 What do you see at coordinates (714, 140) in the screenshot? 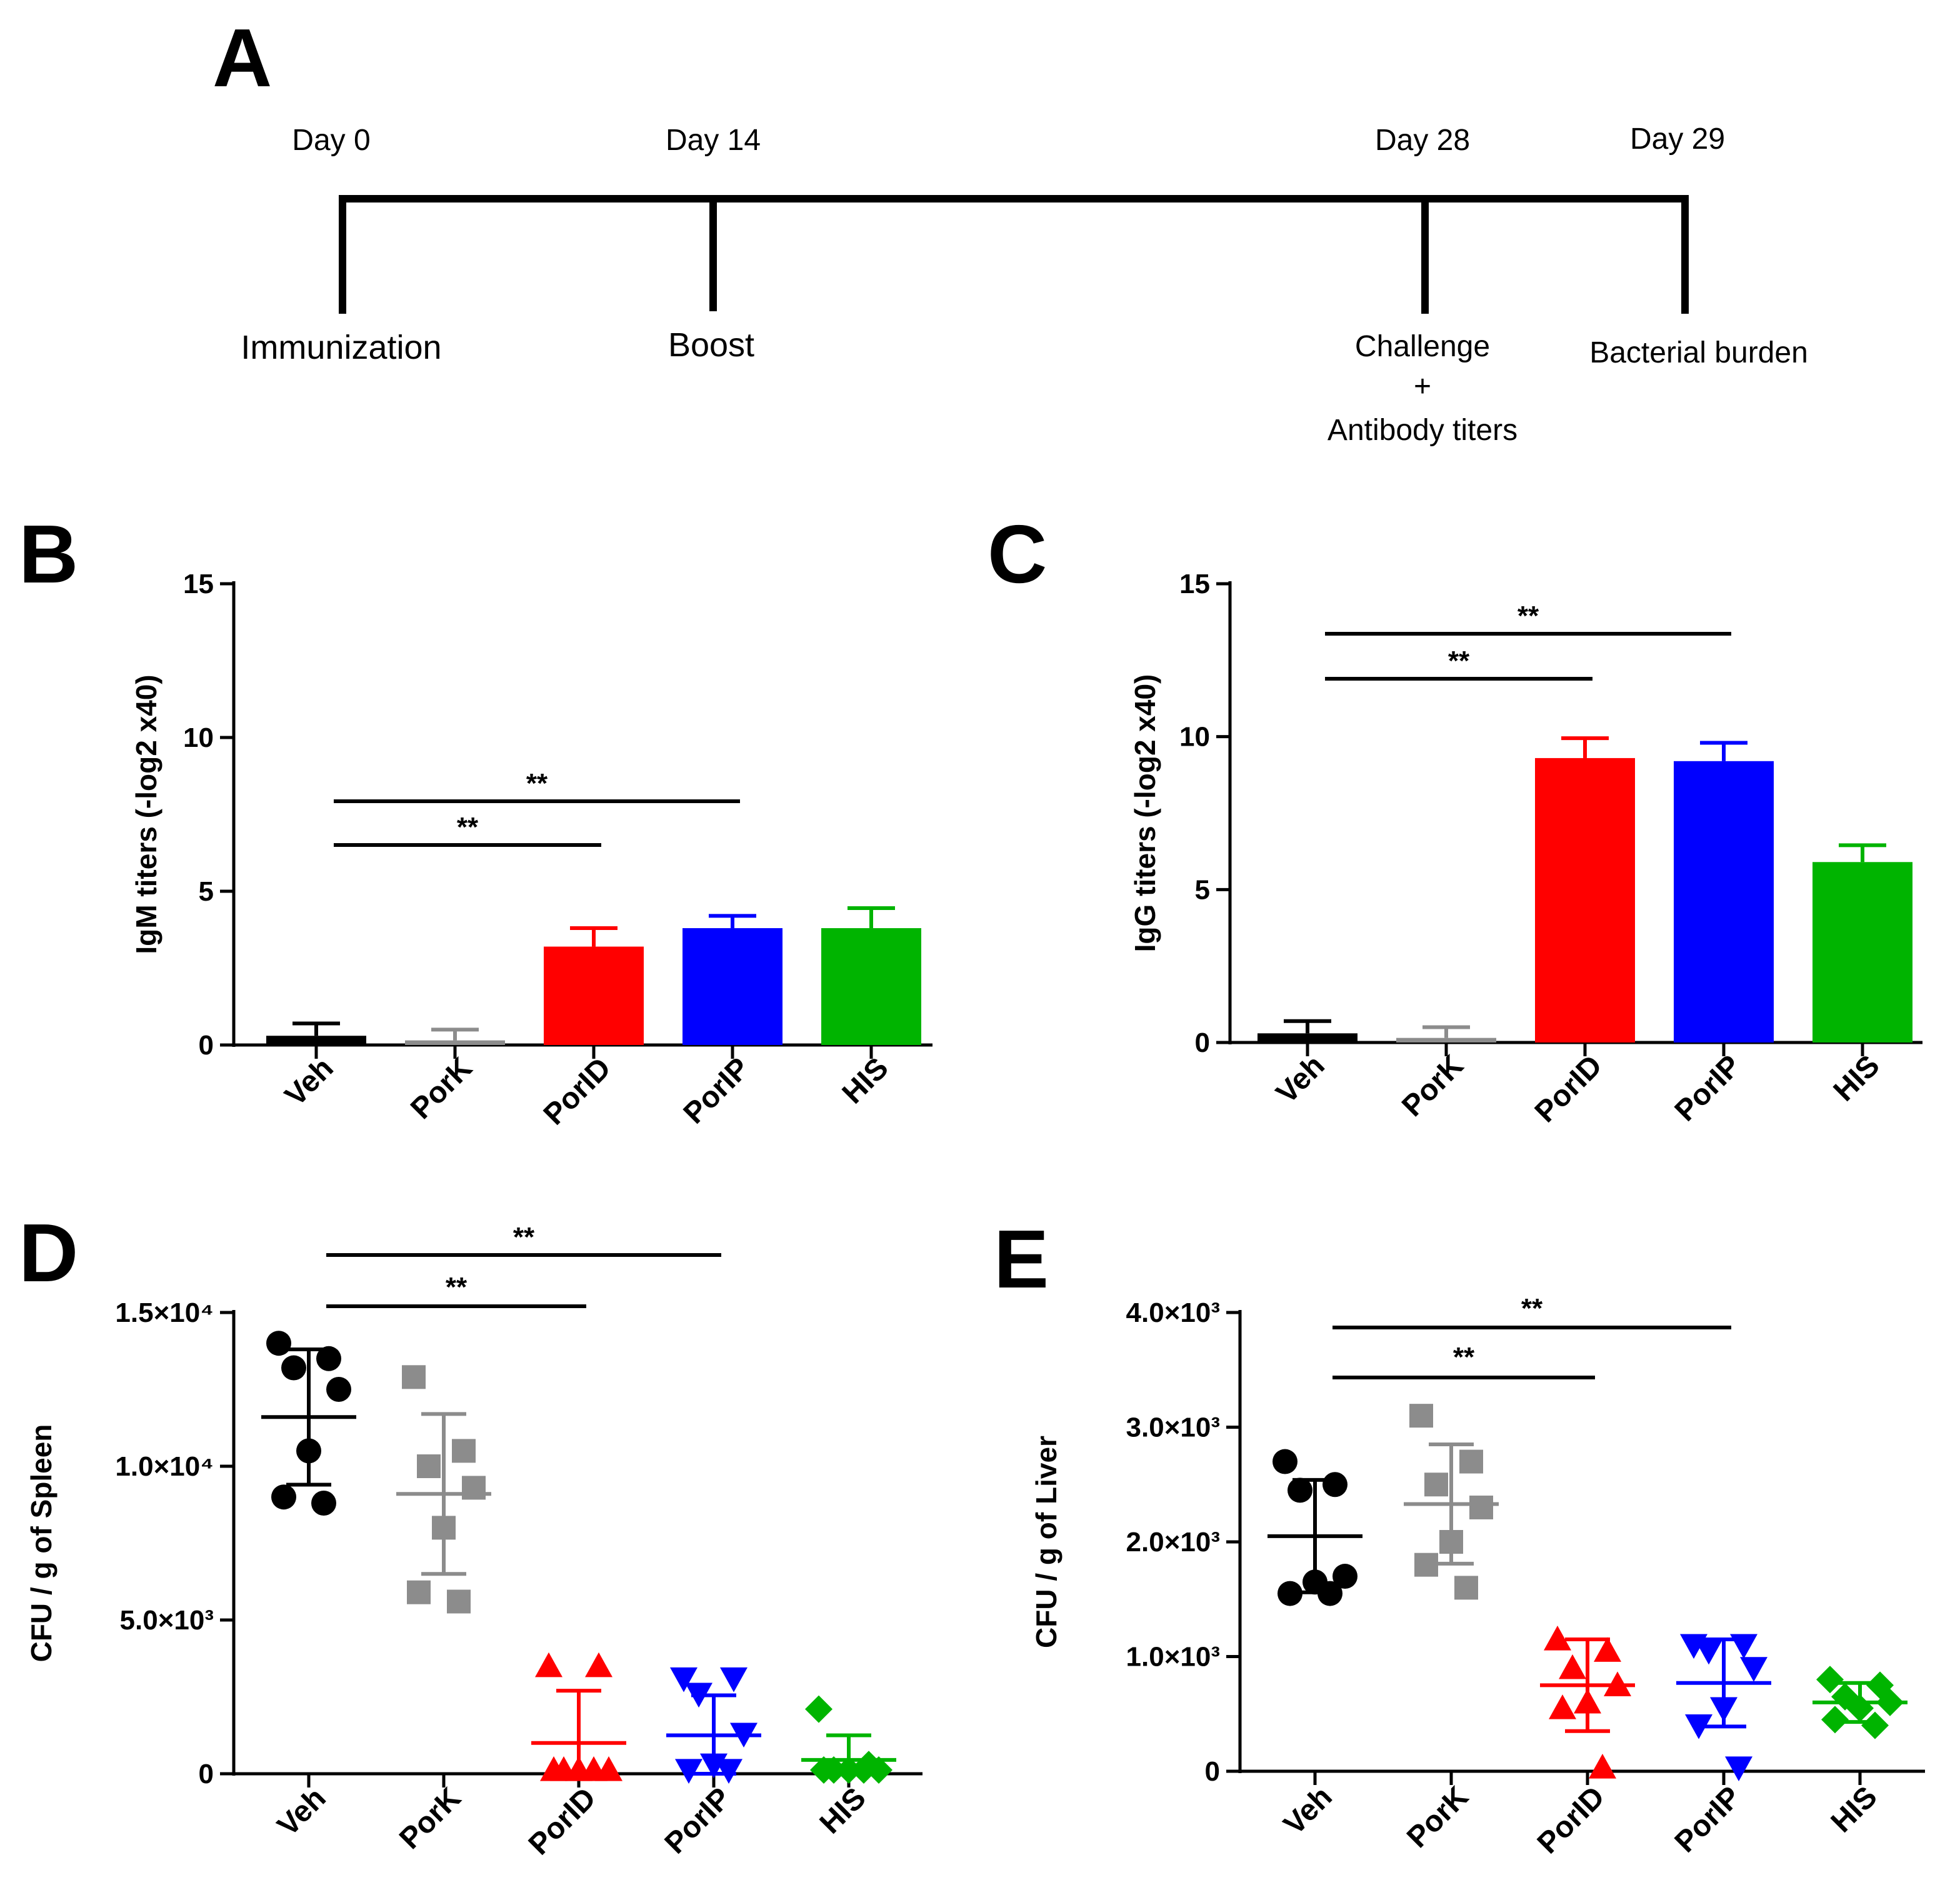
I see `timeline-day-label: Day 14` at bounding box center [714, 140].